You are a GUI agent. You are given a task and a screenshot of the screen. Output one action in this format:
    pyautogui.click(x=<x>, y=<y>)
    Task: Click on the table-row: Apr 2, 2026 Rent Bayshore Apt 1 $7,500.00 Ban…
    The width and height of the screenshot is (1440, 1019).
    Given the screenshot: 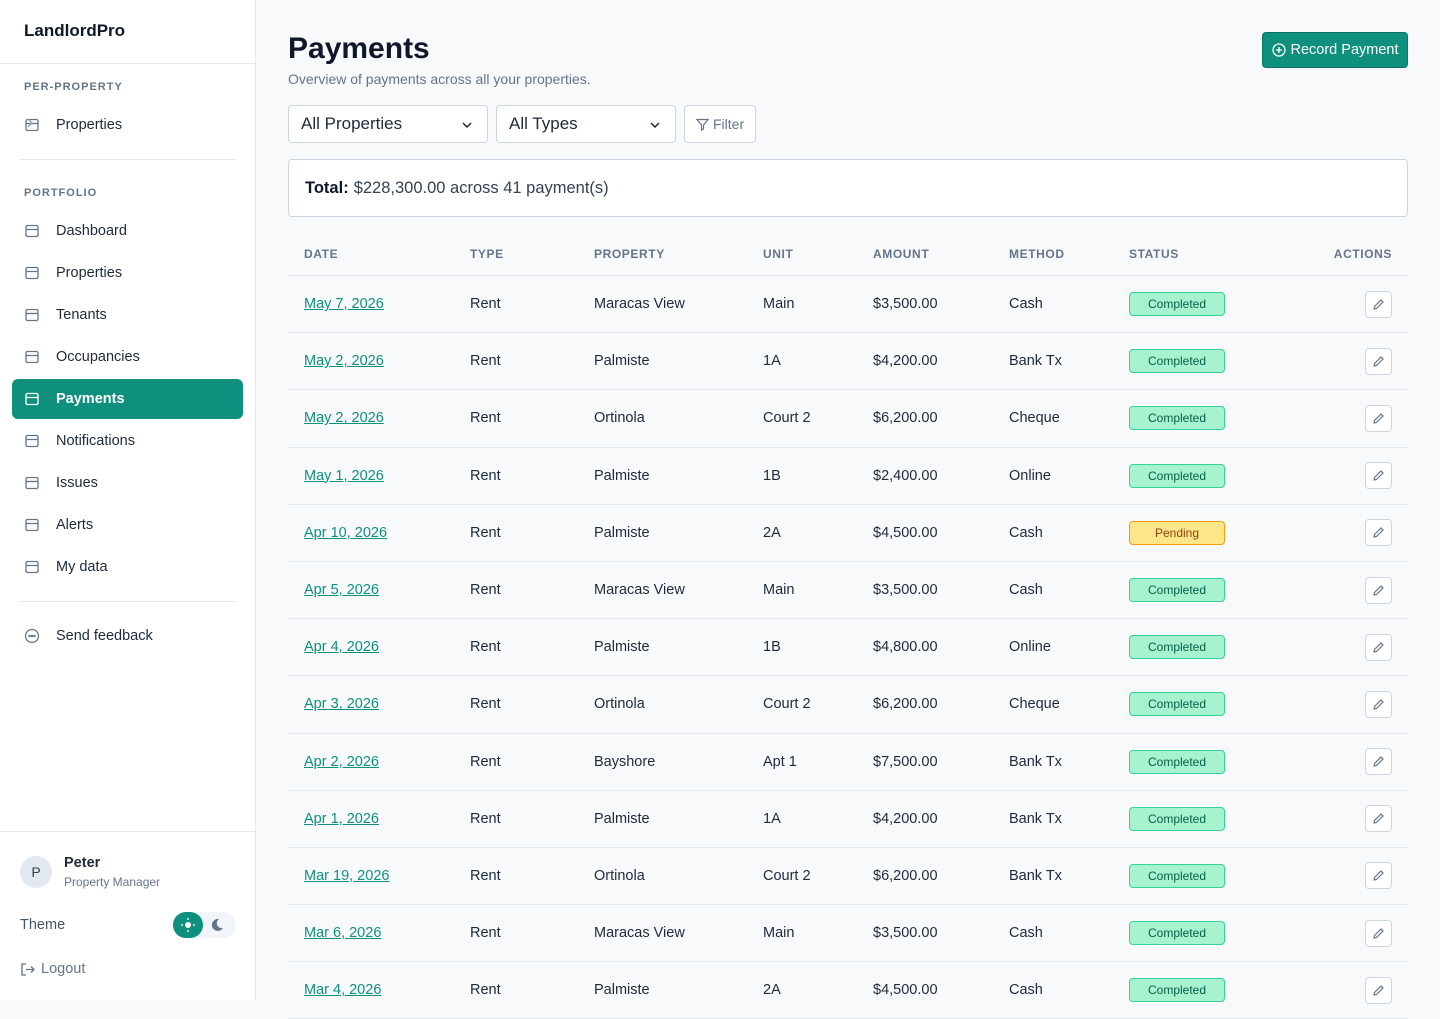 What is the action you would take?
    pyautogui.click(x=848, y=762)
    